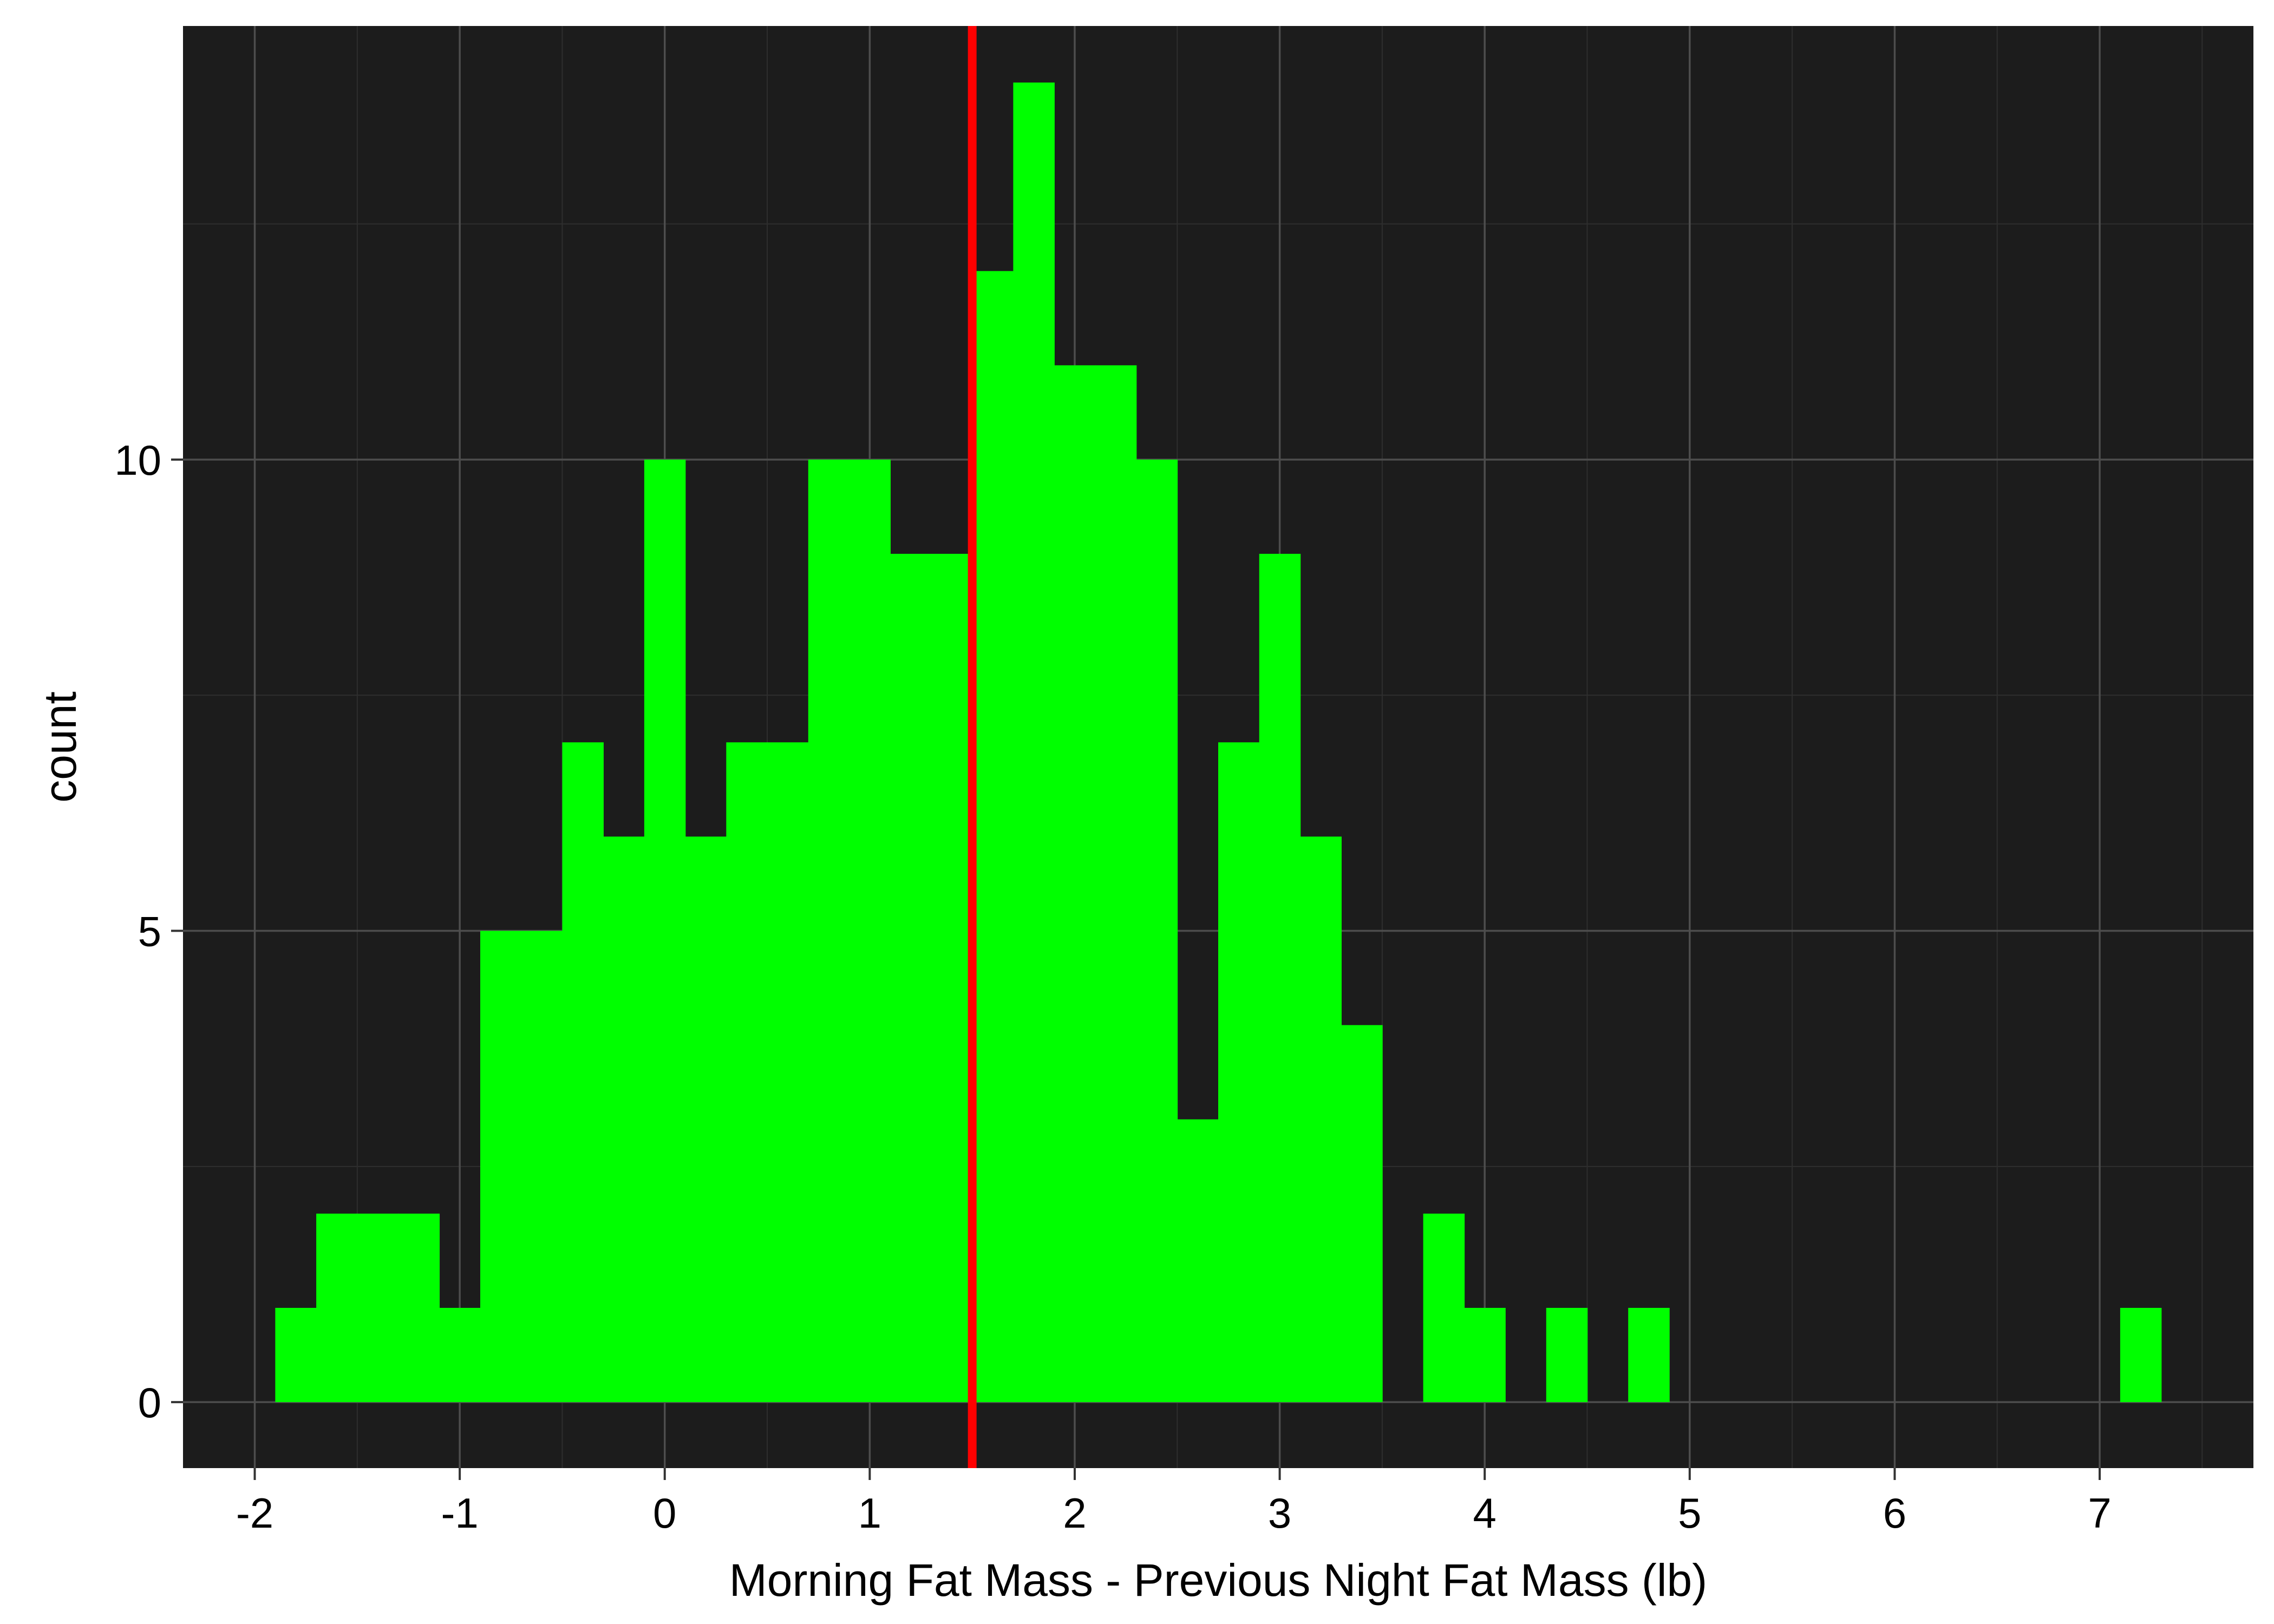  What do you see at coordinates (1174, 1502) in the screenshot?
I see `x-axis-ticks: -2 -1 0 1 2 3 4 5 6 7` at bounding box center [1174, 1502].